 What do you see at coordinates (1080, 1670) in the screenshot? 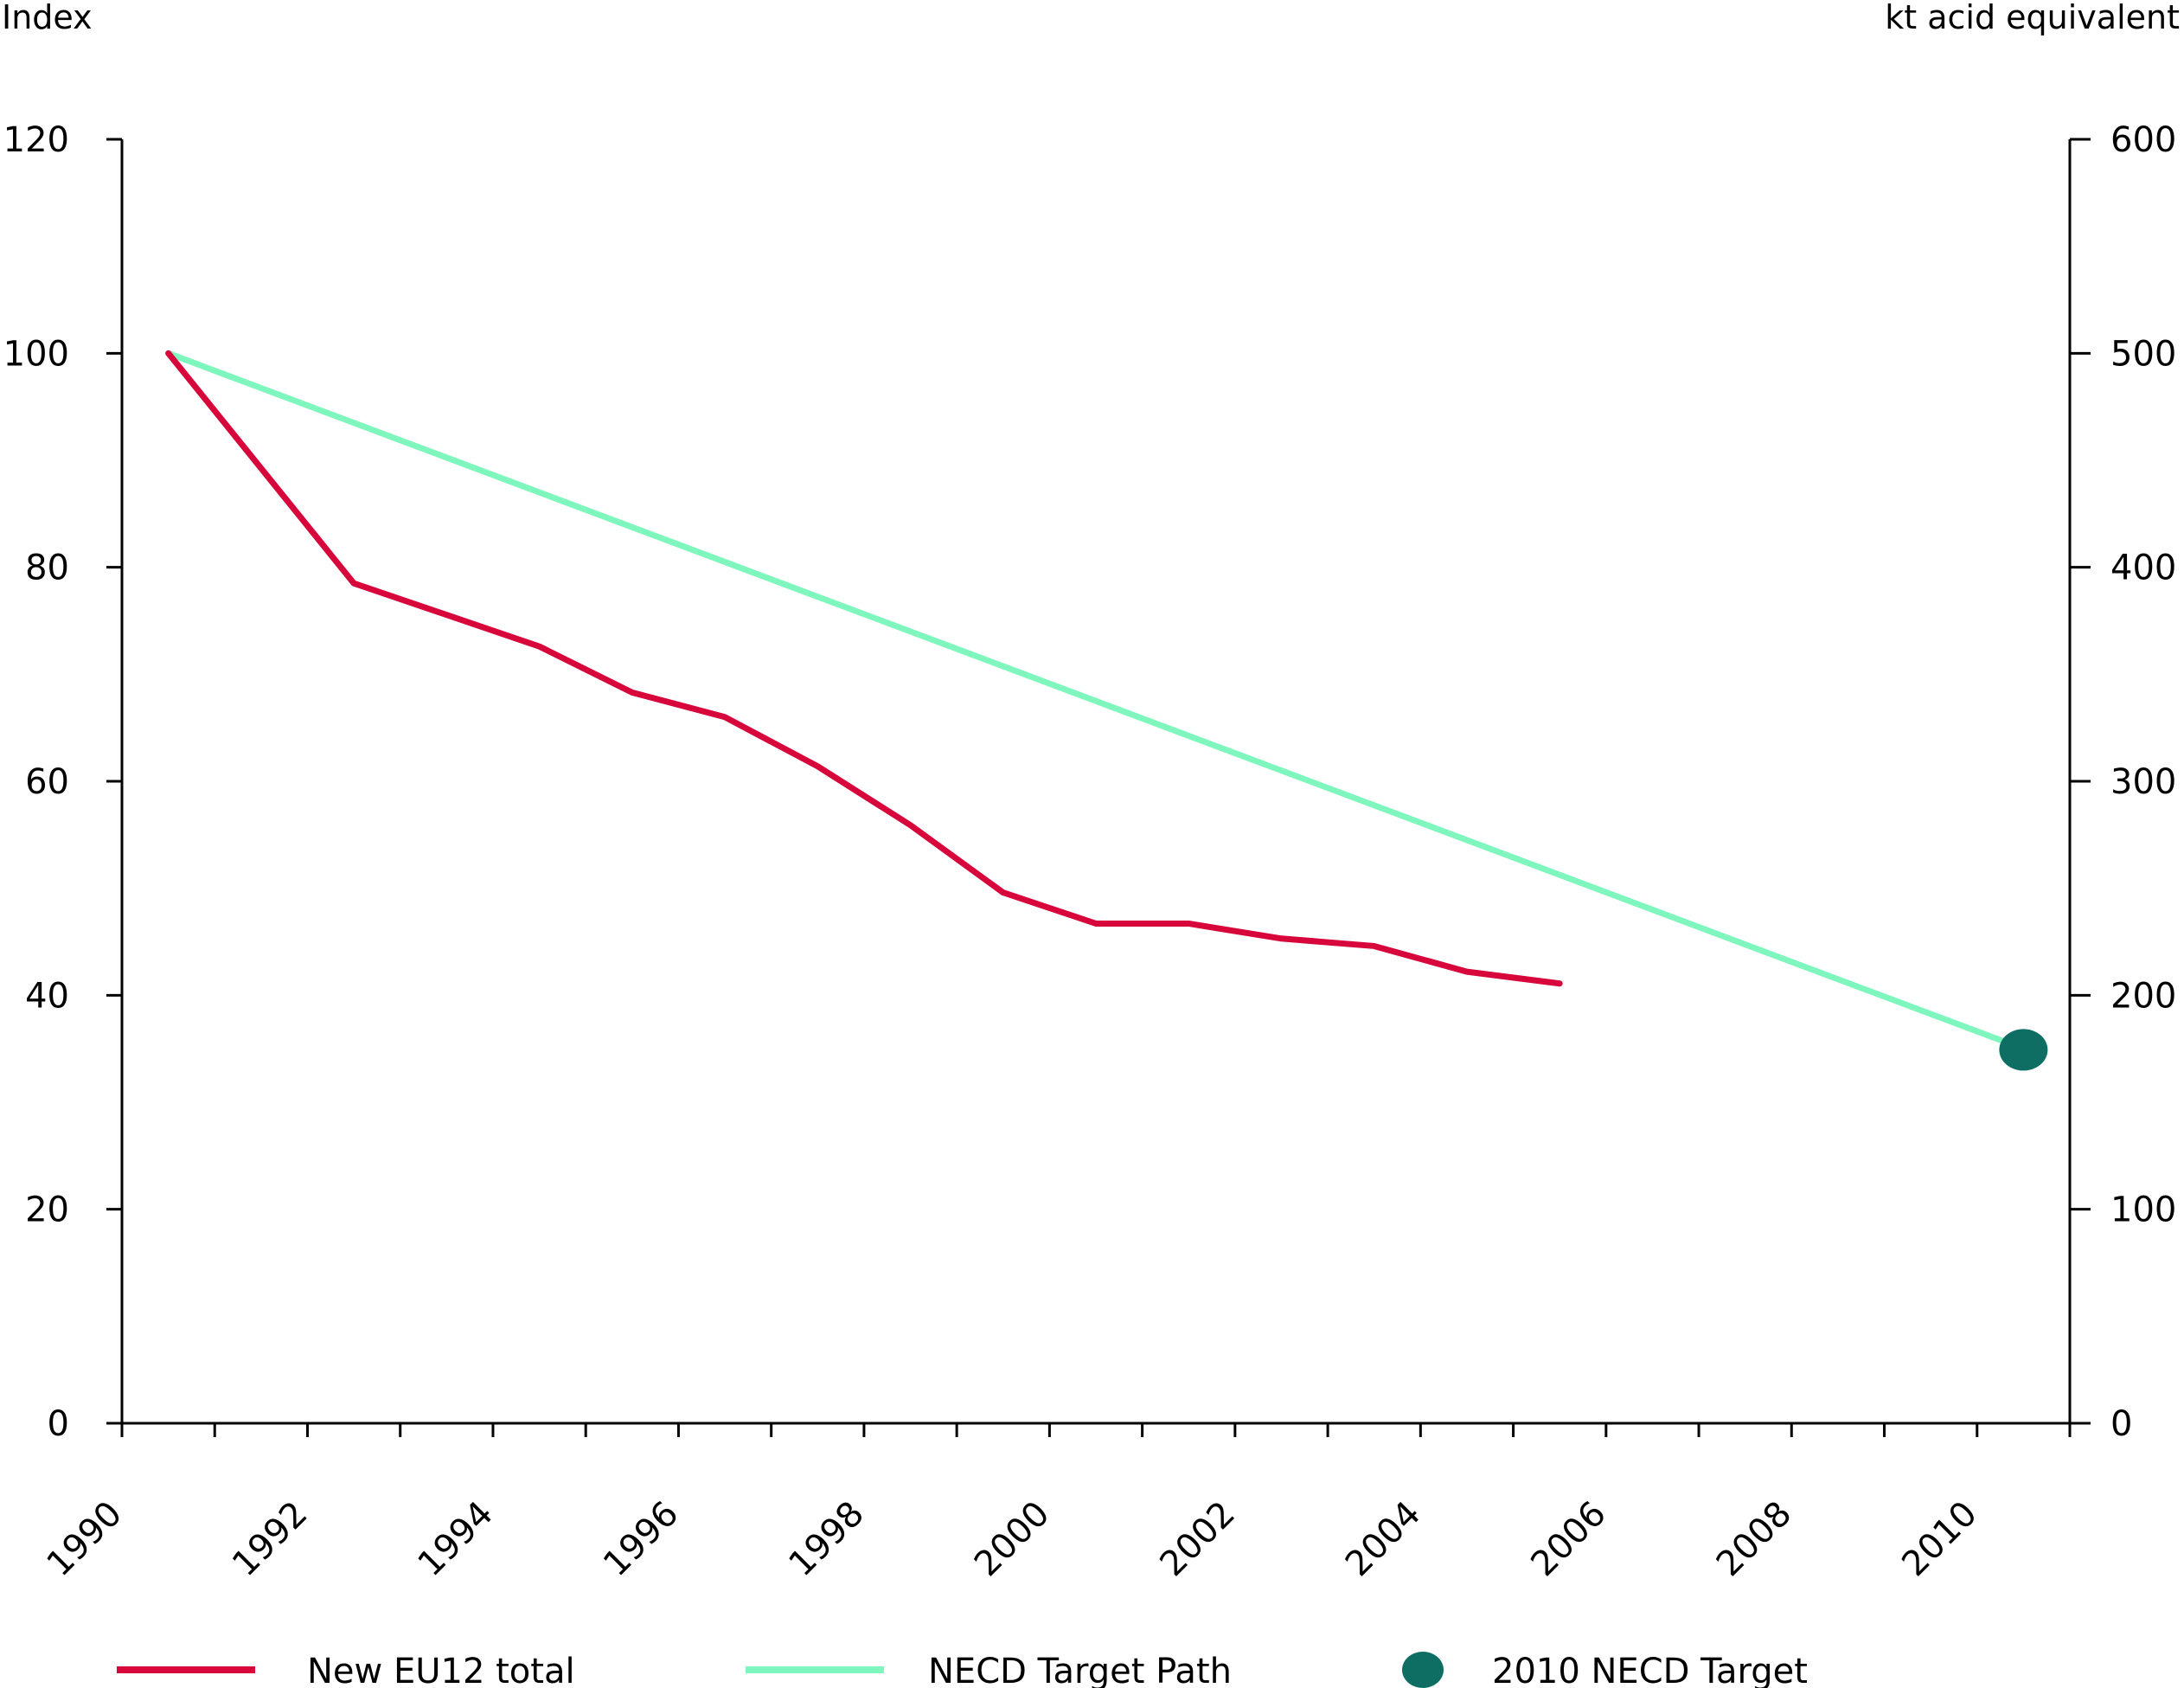
I see `legend-label-1: NECD Target Path` at bounding box center [1080, 1670].